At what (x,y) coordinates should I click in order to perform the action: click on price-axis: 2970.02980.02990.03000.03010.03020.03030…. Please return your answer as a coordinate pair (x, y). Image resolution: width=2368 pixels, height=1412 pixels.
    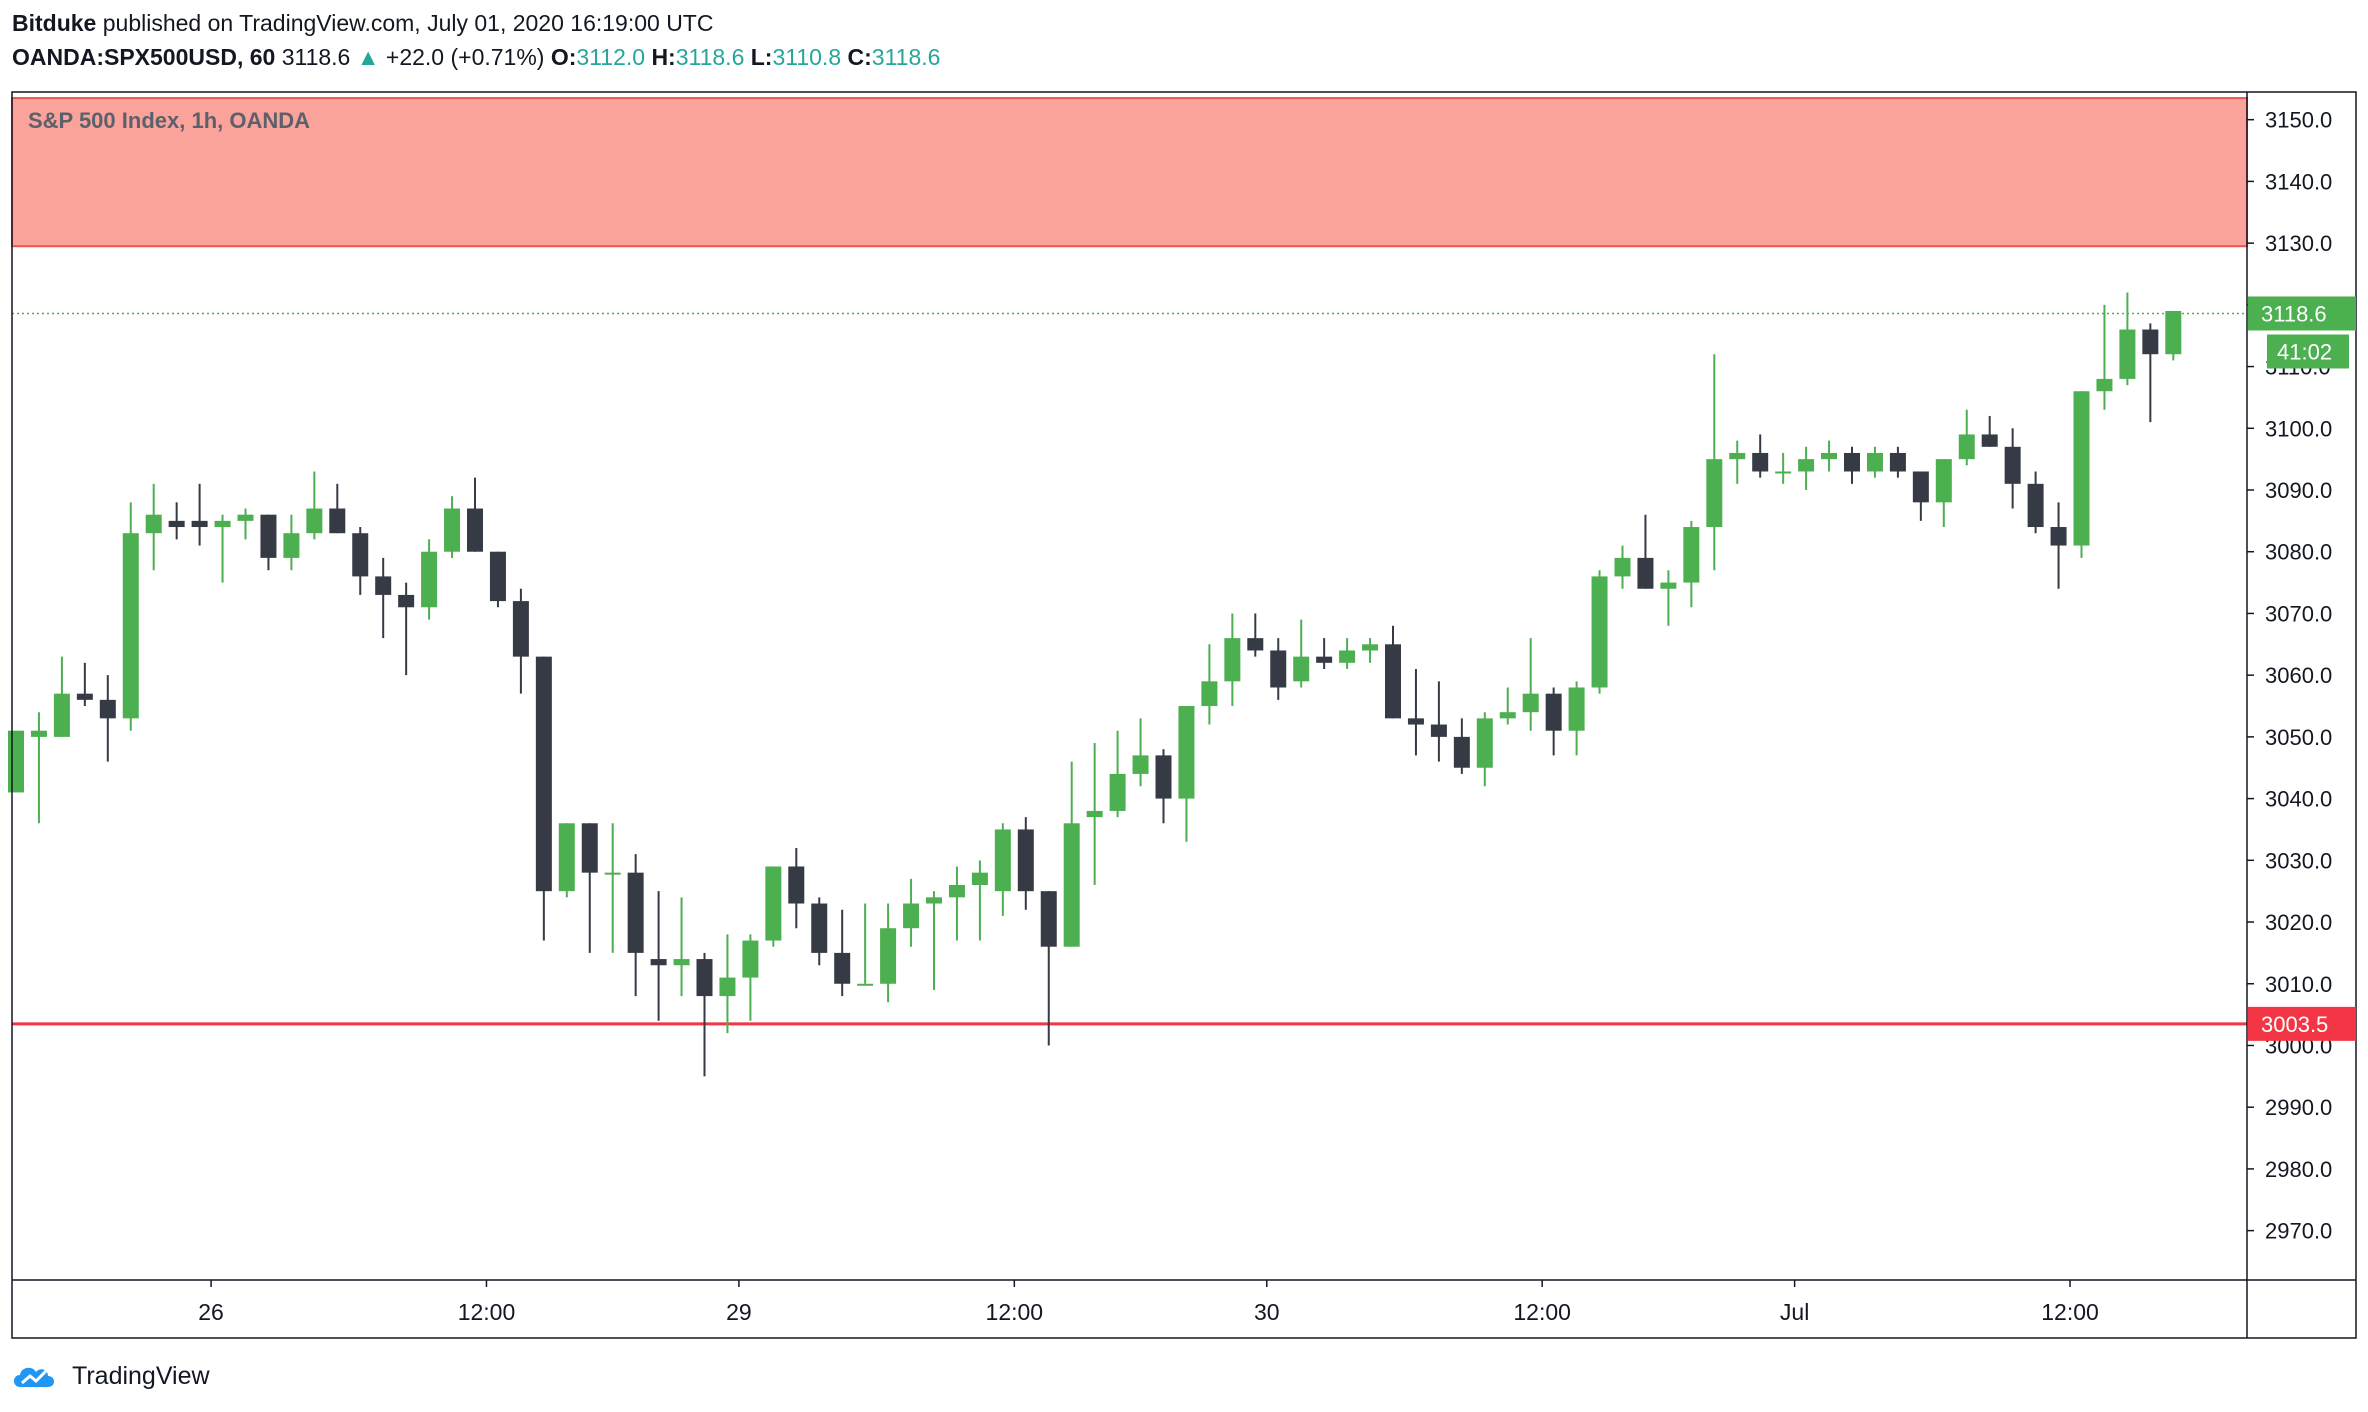
    Looking at the image, I should click on (2289, 676).